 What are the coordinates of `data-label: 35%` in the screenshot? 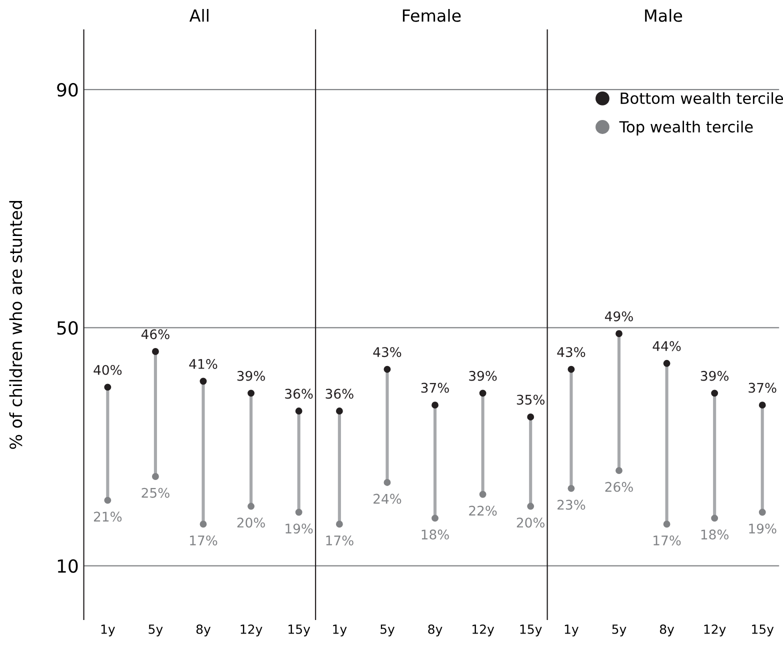 It's located at (530, 399).